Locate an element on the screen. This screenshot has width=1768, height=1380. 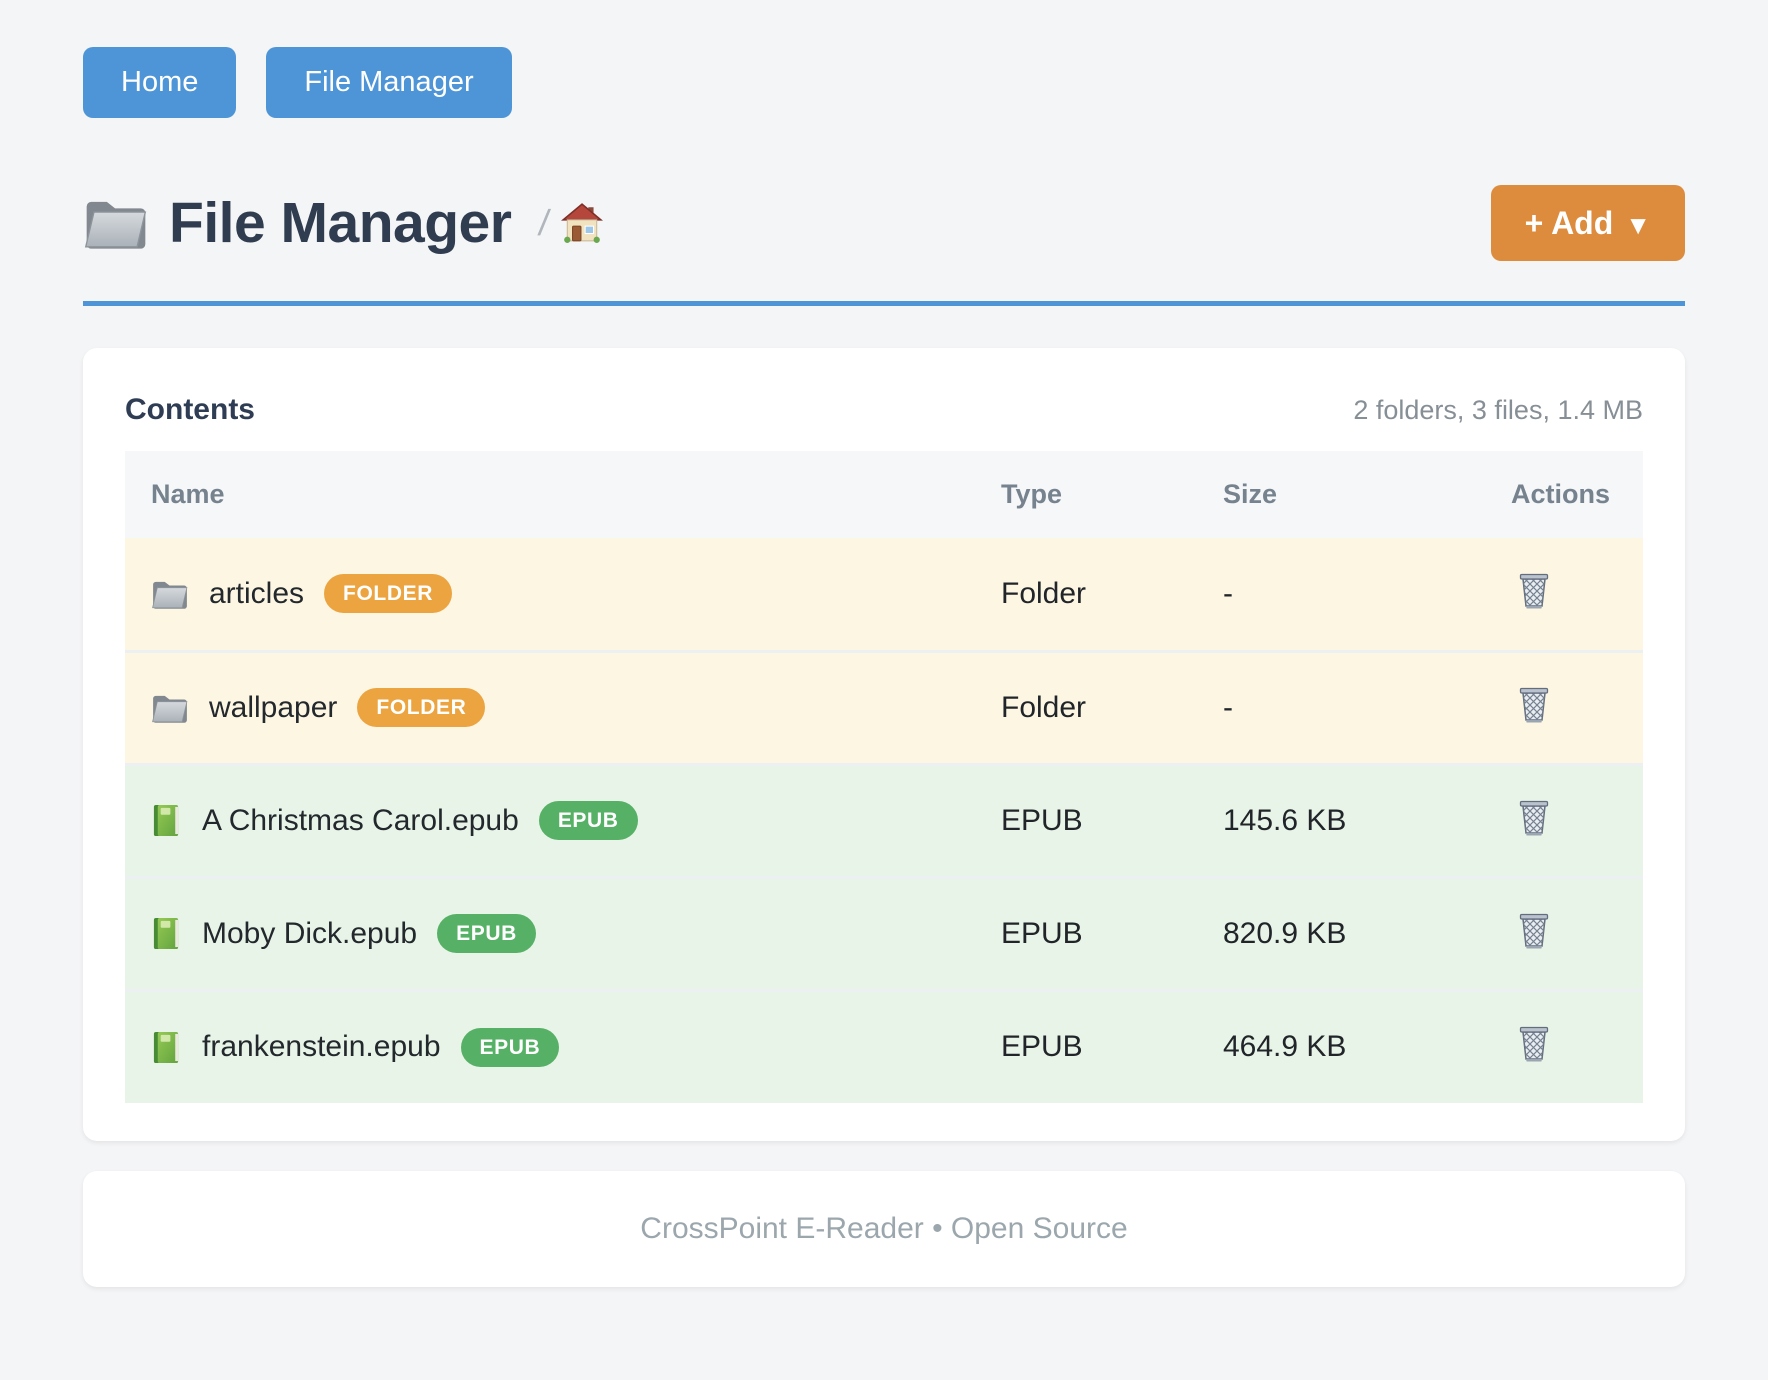
footer: CrossPoint E-Reader • Open Source is located at coordinates (884, 1229).